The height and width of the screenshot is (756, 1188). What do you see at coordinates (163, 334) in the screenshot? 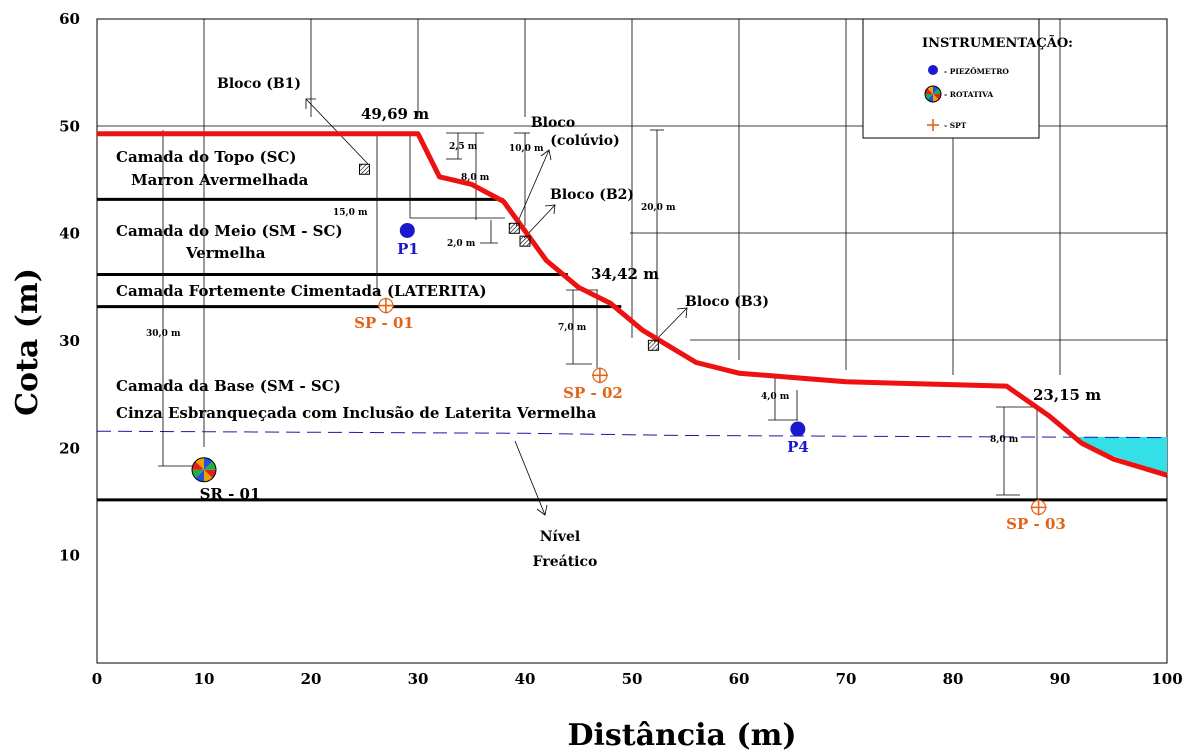
I see `dim-30-0-label: 30,0 m` at bounding box center [163, 334].